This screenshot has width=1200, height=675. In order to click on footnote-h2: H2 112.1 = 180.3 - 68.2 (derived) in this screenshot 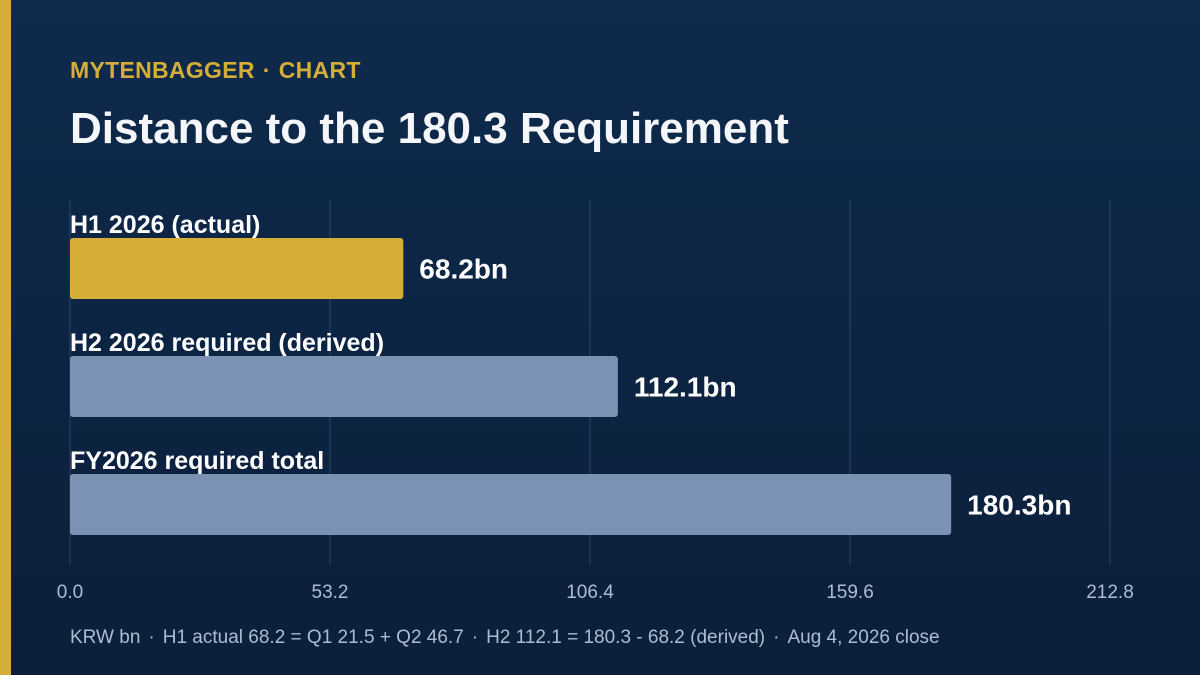, I will do `click(626, 637)`.